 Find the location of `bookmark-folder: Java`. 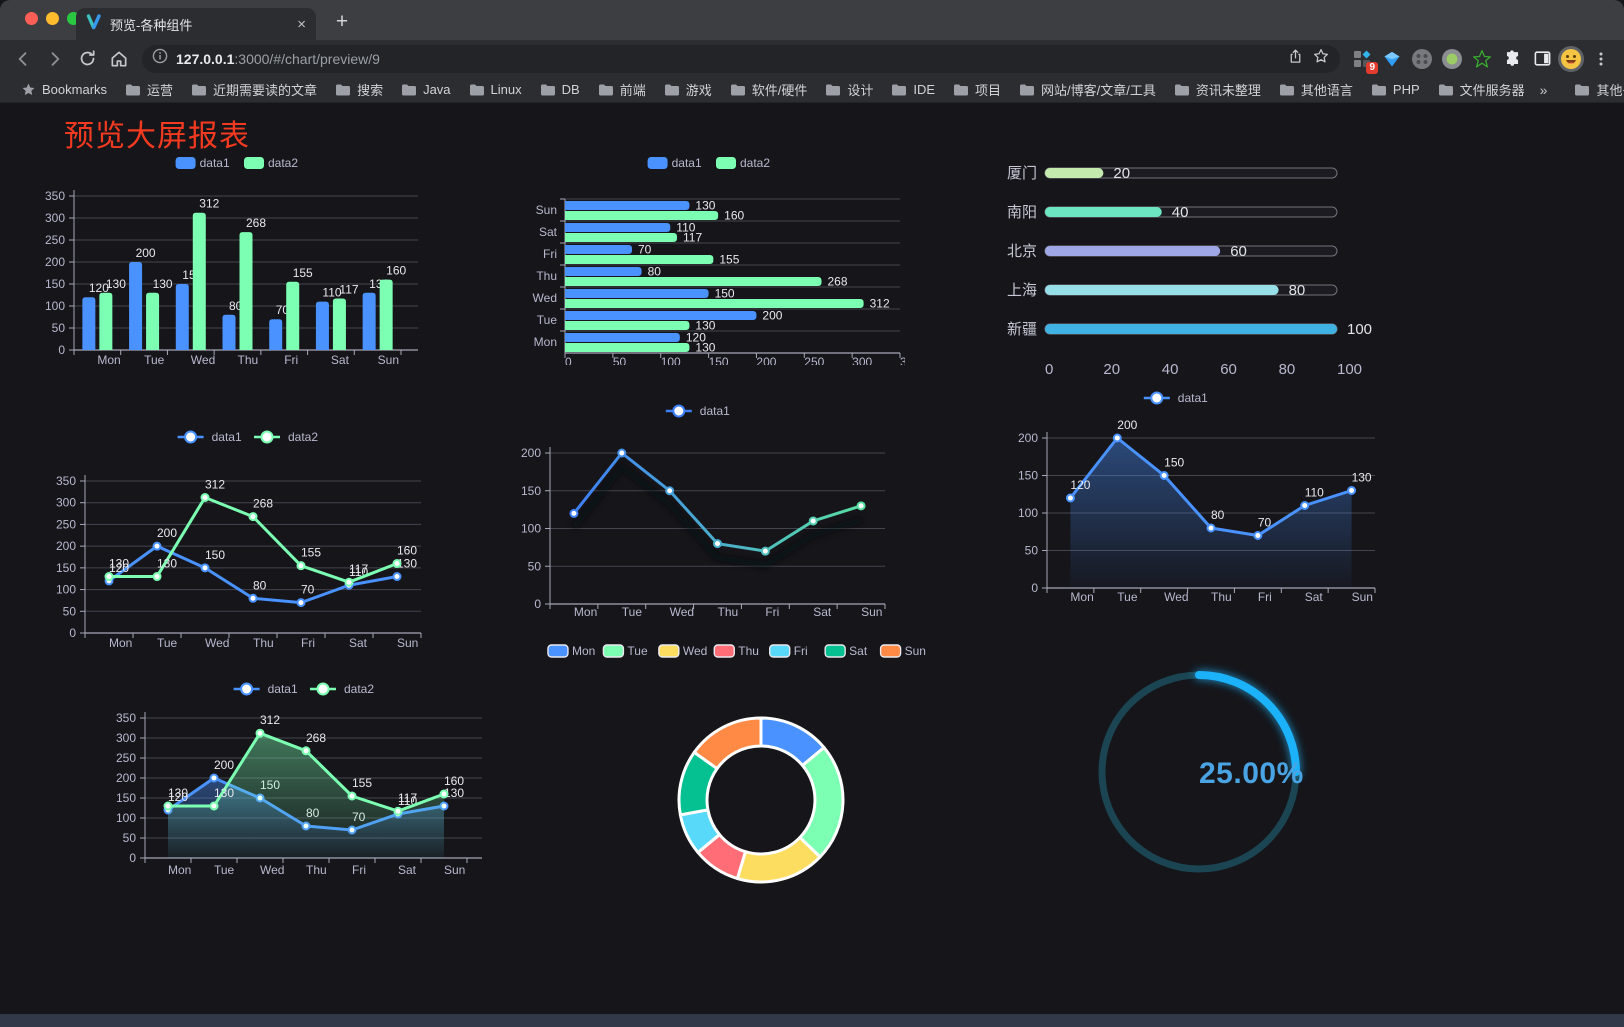

bookmark-folder: Java is located at coordinates (425, 90).